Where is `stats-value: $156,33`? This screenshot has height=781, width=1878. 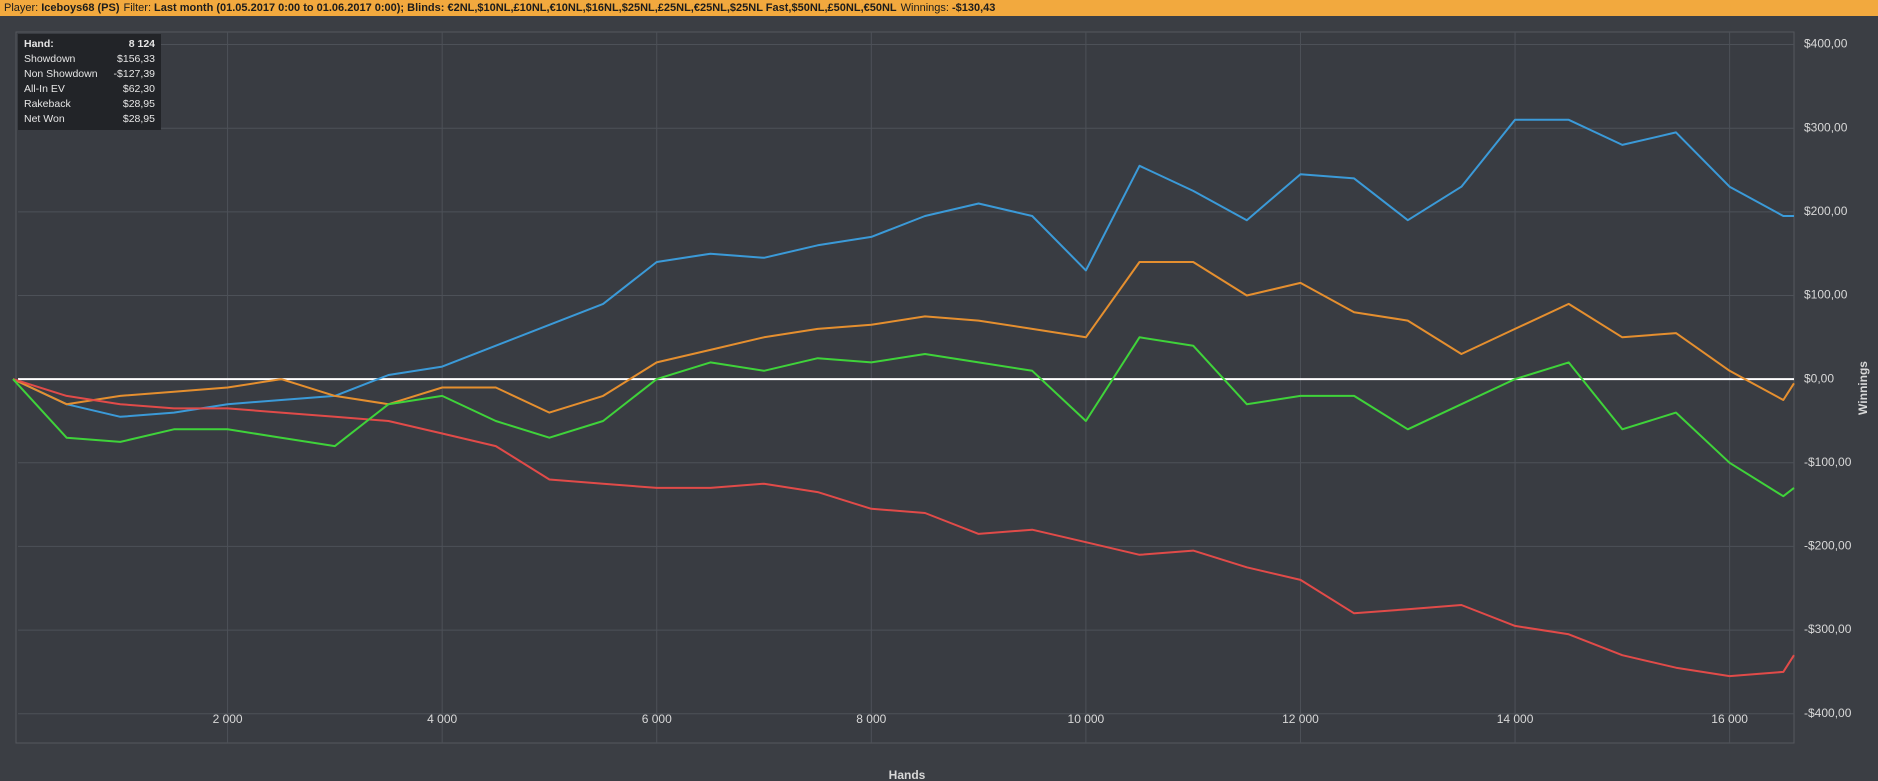 stats-value: $156,33 is located at coordinates (136, 59).